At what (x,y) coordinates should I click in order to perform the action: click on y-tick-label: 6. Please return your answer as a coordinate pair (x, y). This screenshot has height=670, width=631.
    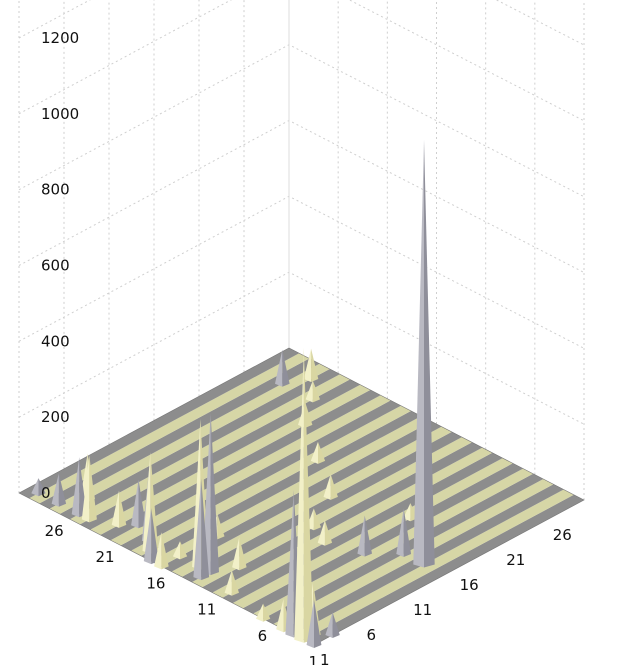
    Looking at the image, I should click on (372, 635).